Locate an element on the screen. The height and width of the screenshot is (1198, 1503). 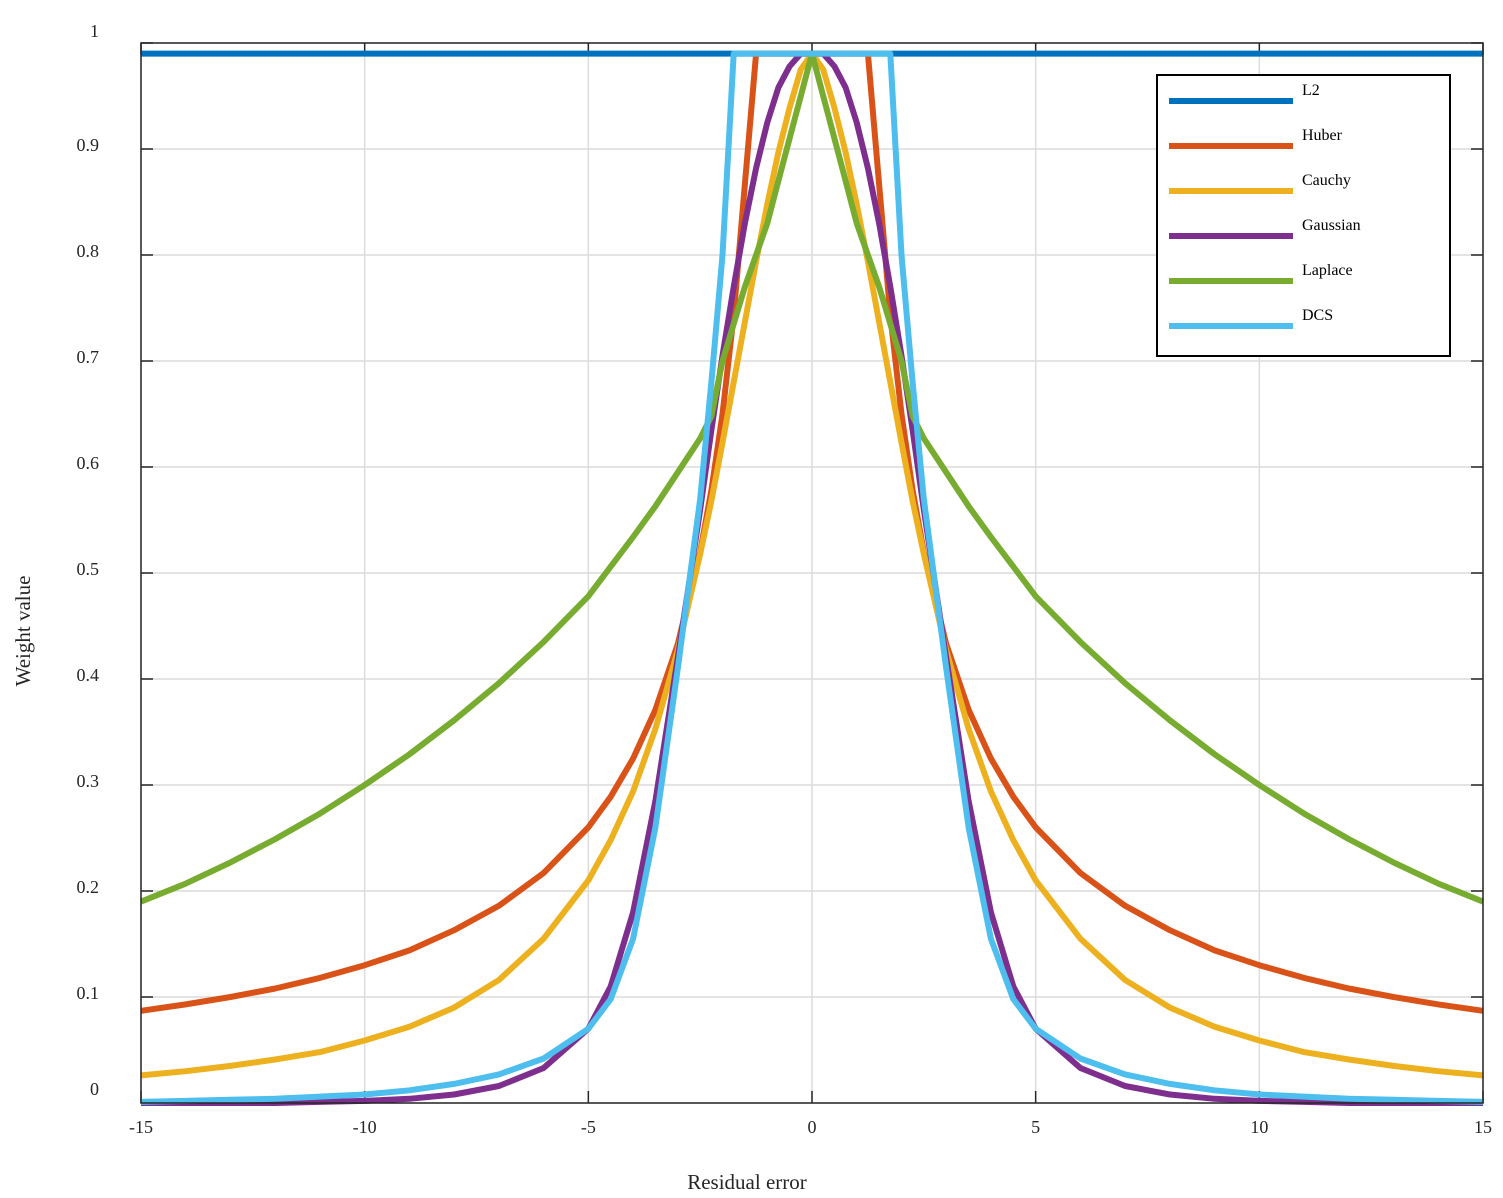
y-tick-label: 0.6 is located at coordinates (88, 463).